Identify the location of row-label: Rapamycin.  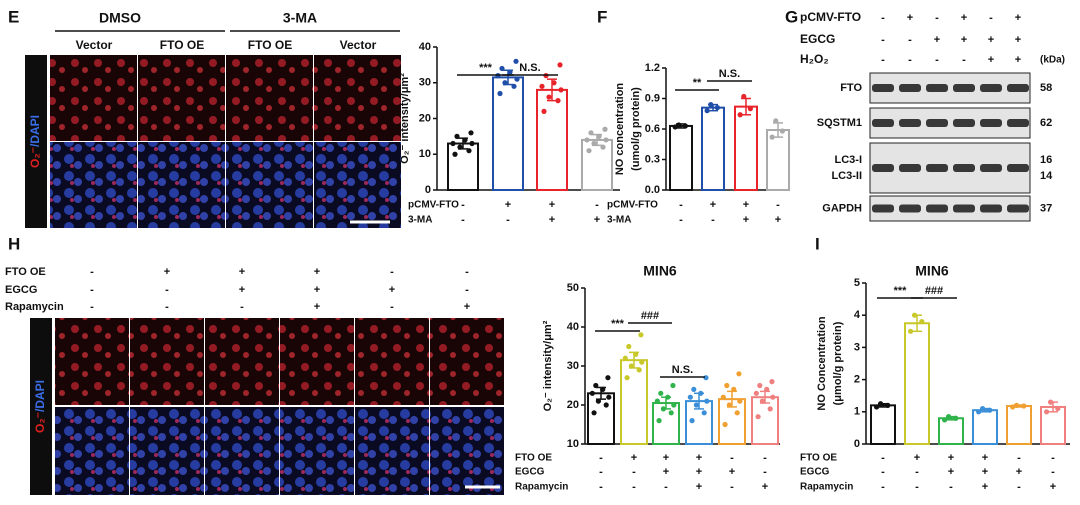
(541, 487).